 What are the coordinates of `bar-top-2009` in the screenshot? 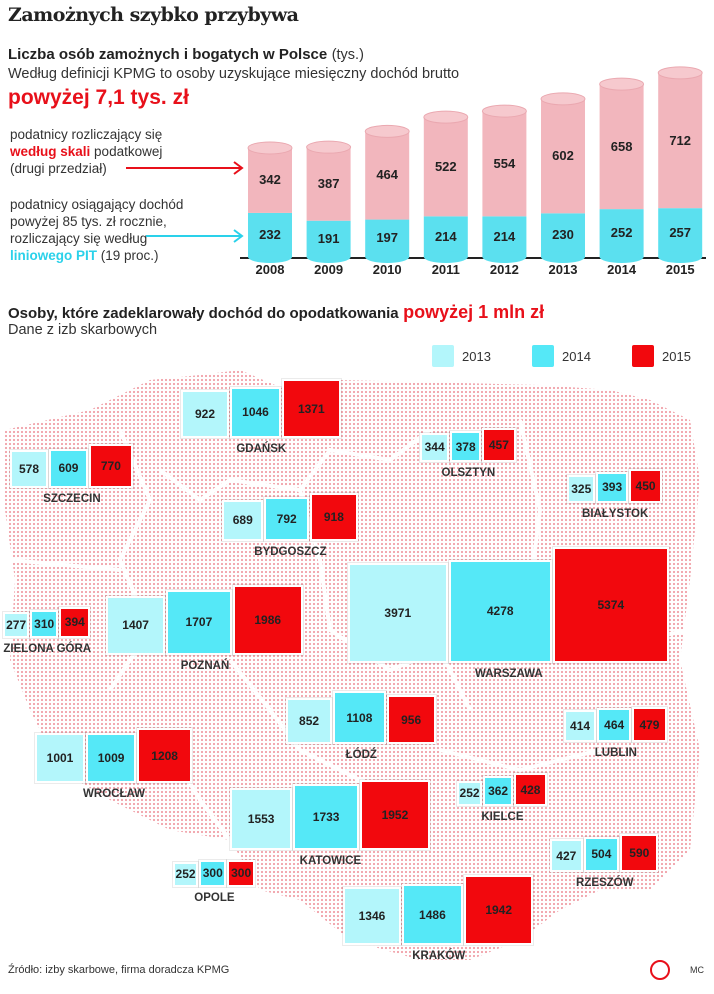 It's located at (329, 147).